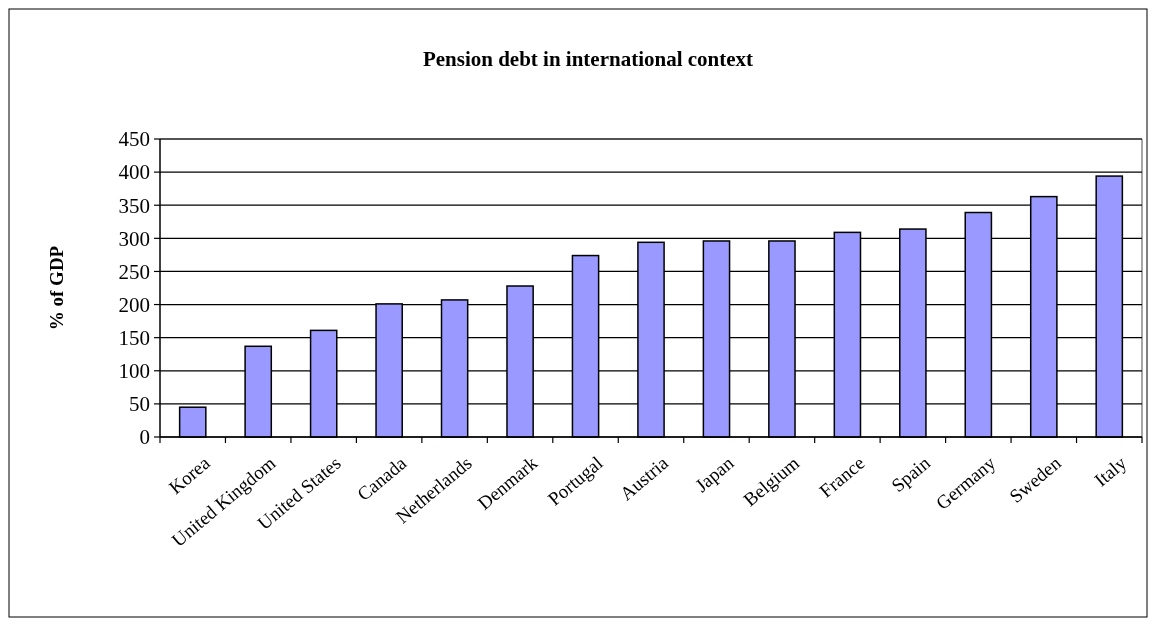 This screenshot has height=626, width=1156. Describe the element at coordinates (911, 474) in the screenshot. I see `x-tick-label: Spain` at that location.